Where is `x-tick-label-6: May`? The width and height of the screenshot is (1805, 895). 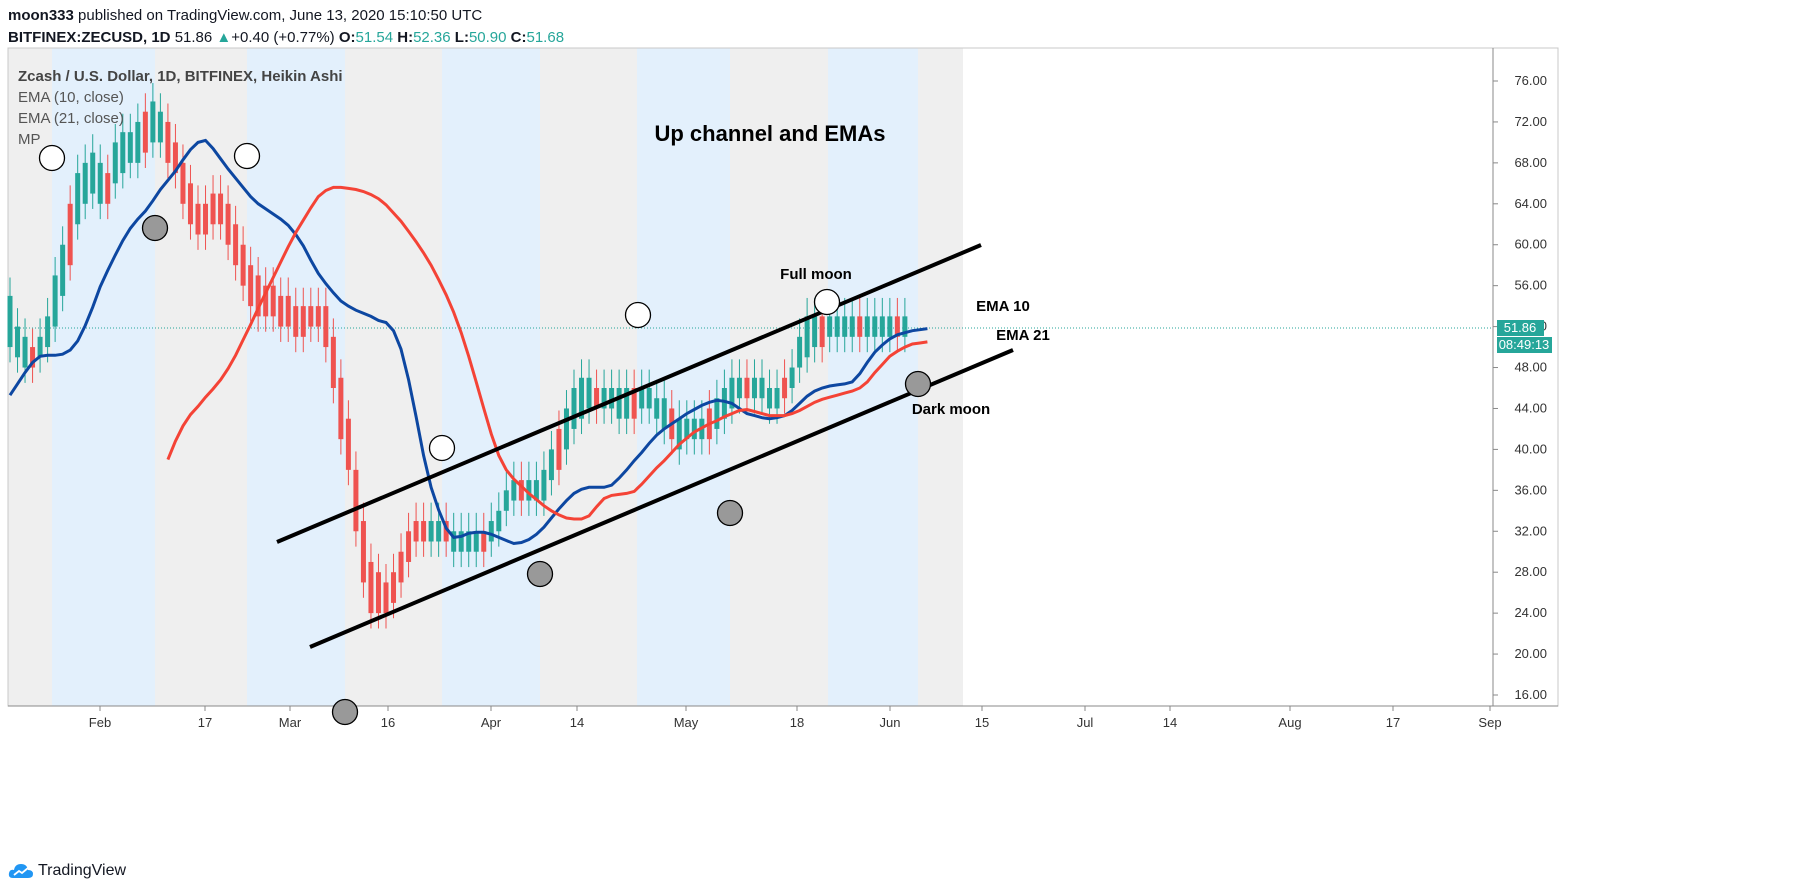 x-tick-label-6: May is located at coordinates (686, 722).